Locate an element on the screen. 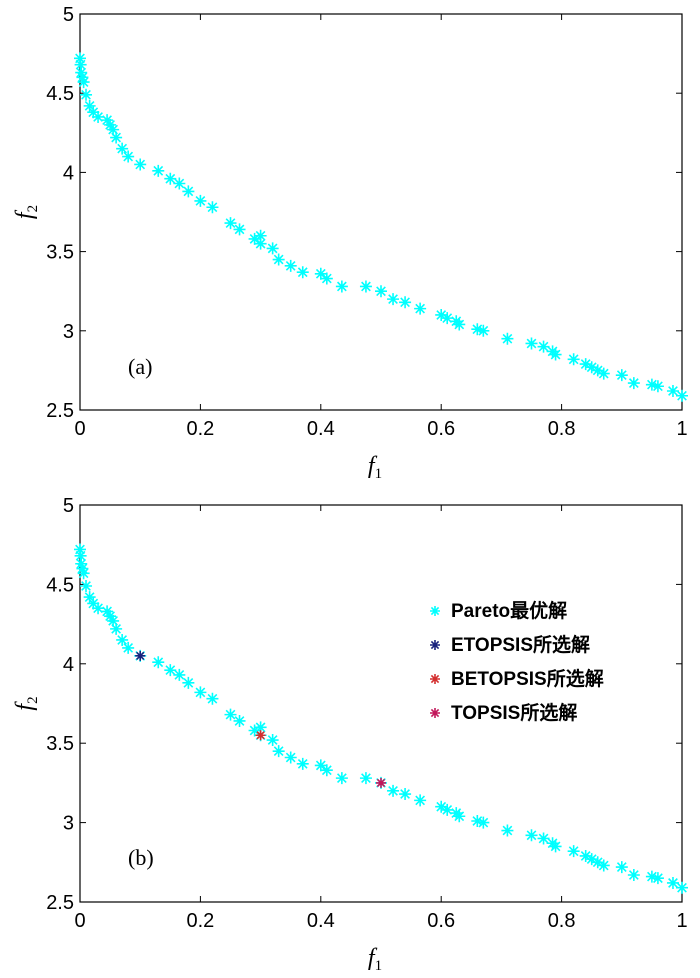 The width and height of the screenshot is (700, 978). legend-entry: BETOPSIS所选解 is located at coordinates (527, 678).